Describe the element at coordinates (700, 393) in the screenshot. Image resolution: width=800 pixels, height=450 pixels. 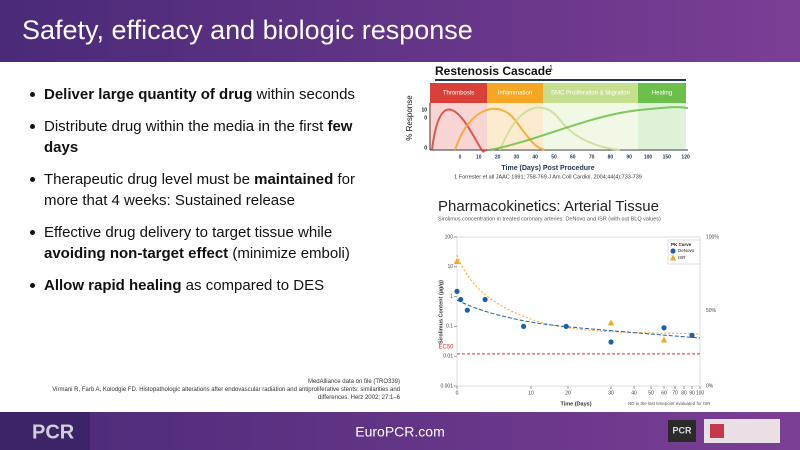
I see `pk-x-tick-label: 100` at that location.